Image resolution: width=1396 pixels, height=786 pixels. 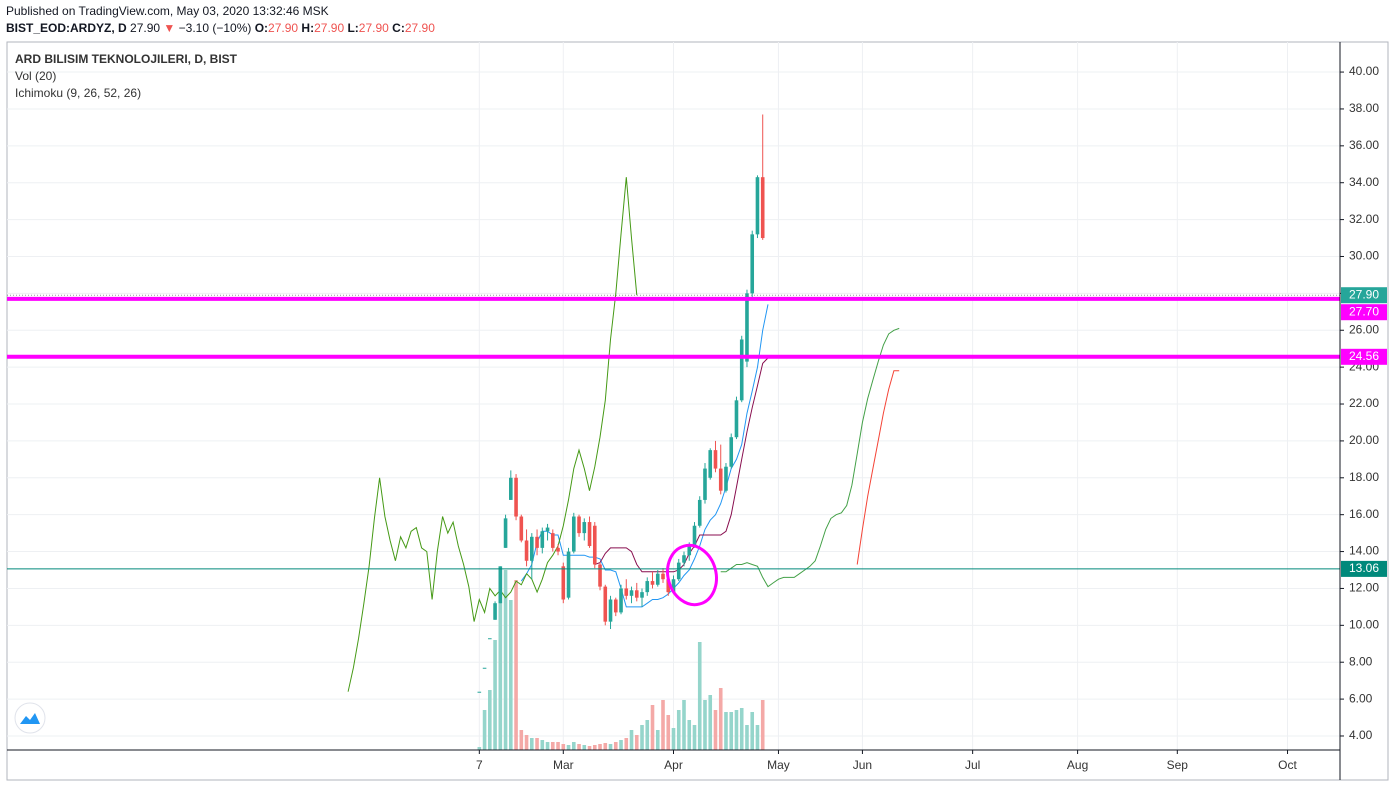 I want to click on change: −3.10 (−10%), so click(x=215, y=28).